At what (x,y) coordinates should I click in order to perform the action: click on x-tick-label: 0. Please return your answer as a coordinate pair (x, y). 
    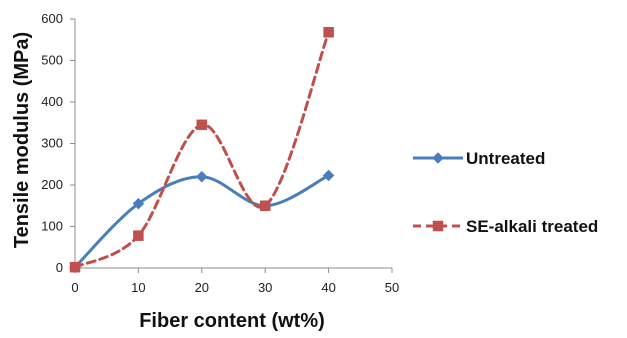
    Looking at the image, I should click on (74, 287).